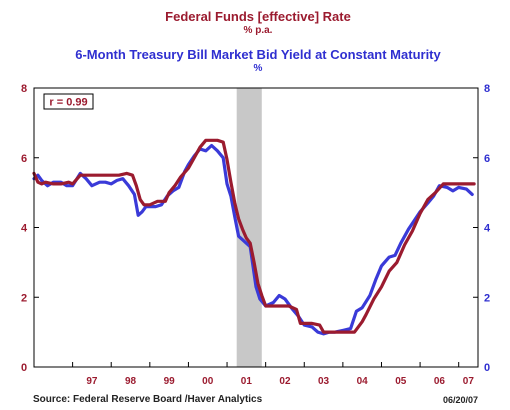 Image resolution: width=510 pixels, height=410 pixels. Describe the element at coordinates (131, 381) in the screenshot. I see `x-tick-label: 98` at that location.